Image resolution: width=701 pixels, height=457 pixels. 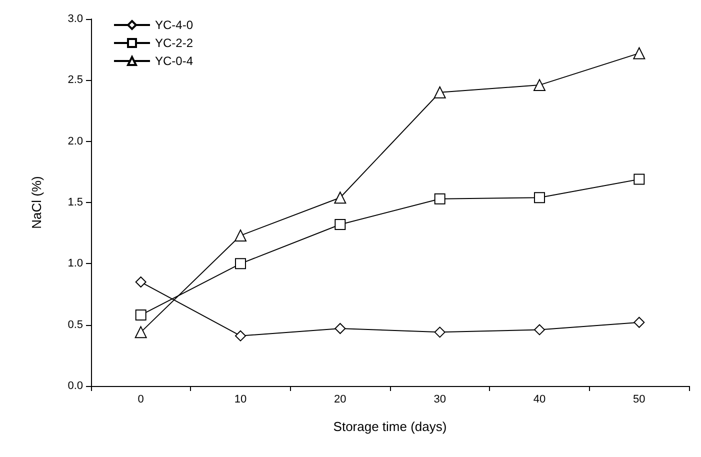 I want to click on y-tick-label: 1.5, so click(x=75, y=202).